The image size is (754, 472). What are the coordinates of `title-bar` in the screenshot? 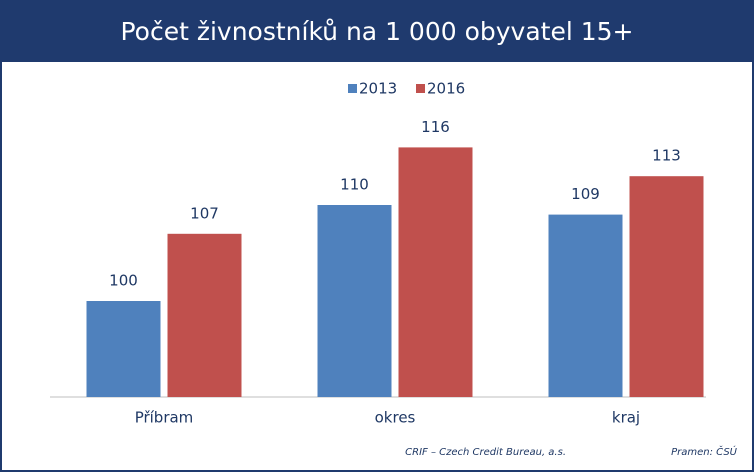 It's located at (377, 31).